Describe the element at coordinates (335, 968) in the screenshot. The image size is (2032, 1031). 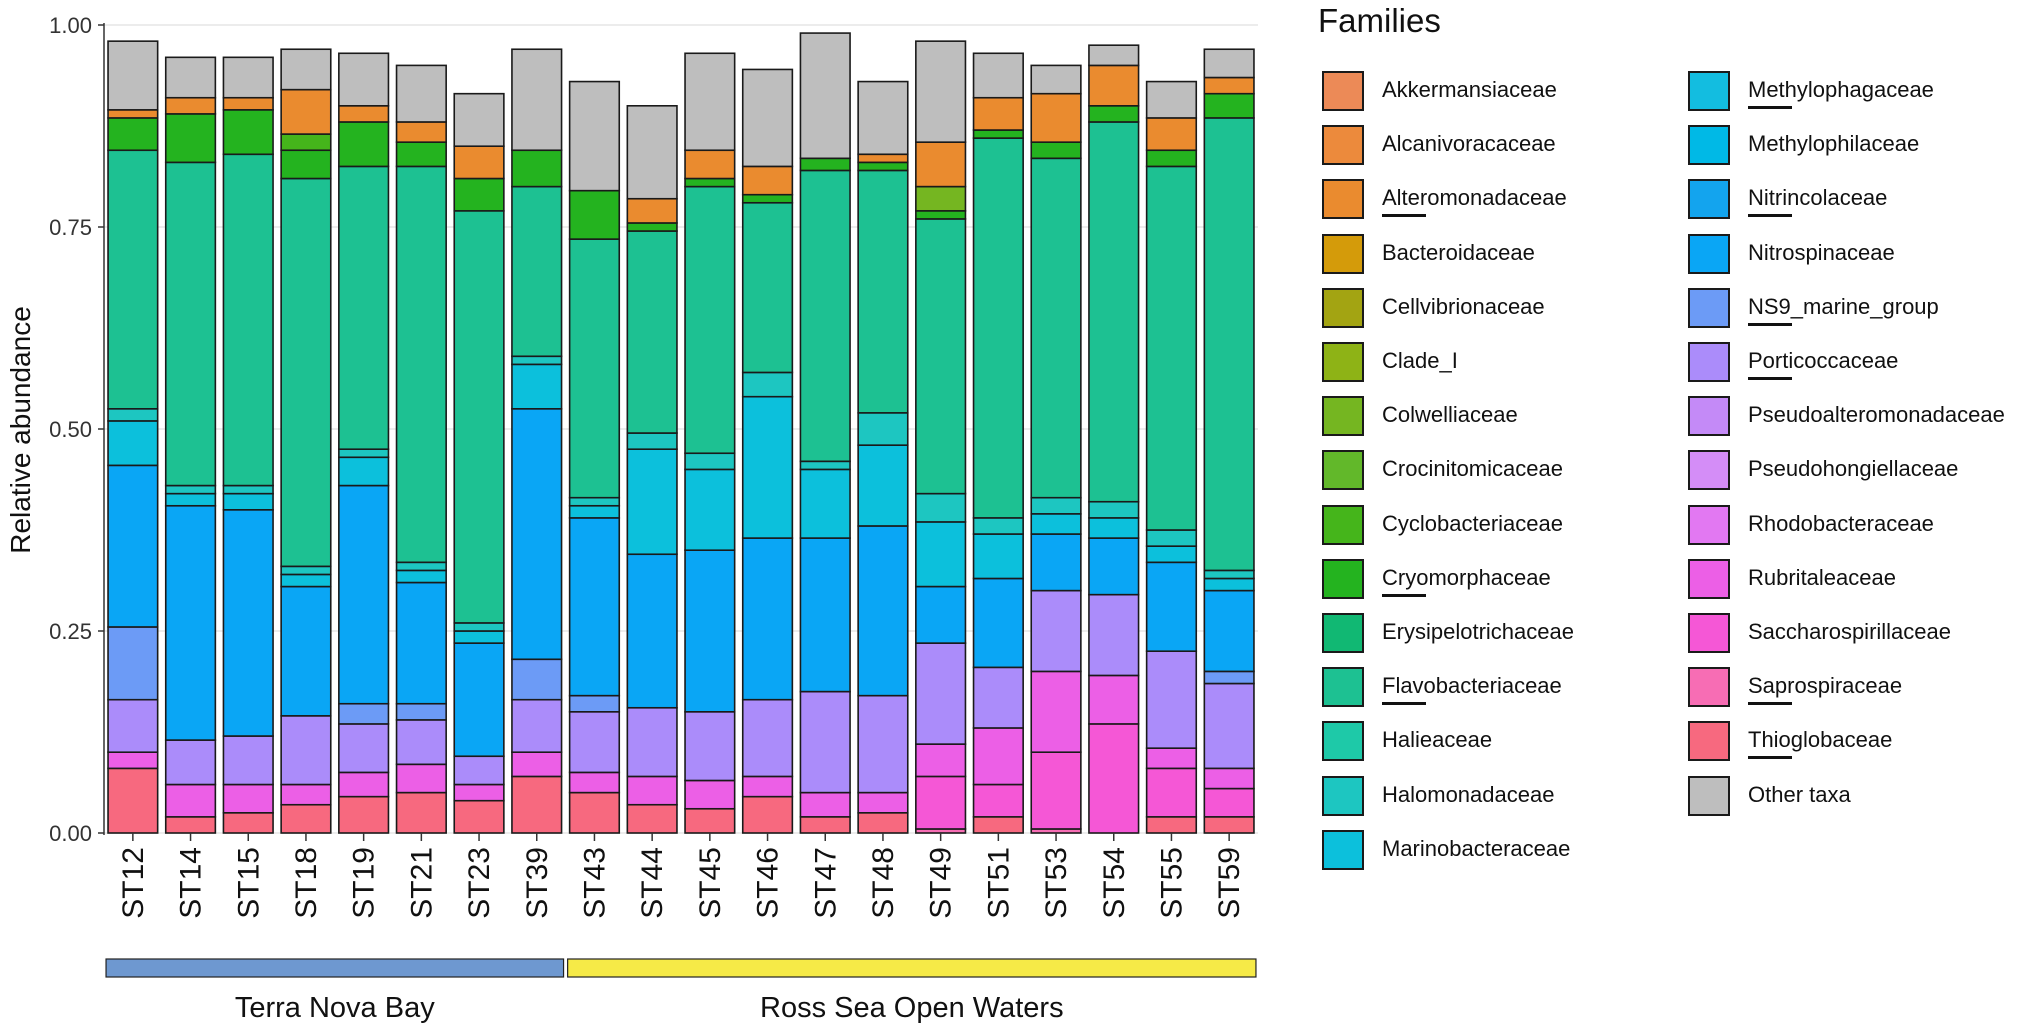
I see `group-band` at that location.